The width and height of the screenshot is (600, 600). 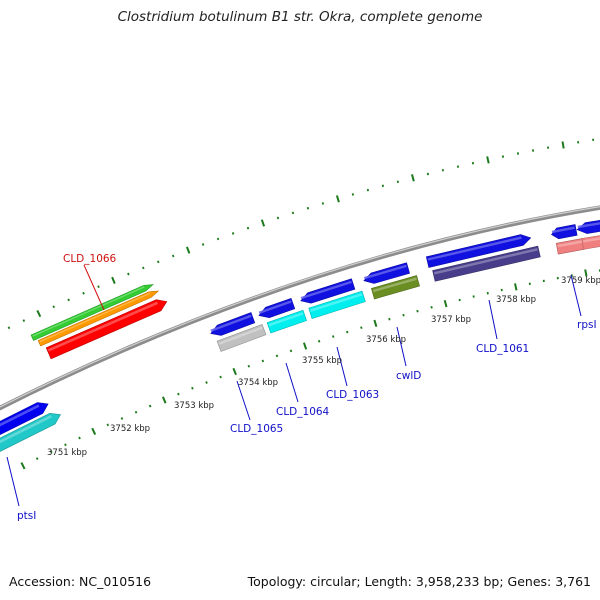 What do you see at coordinates (408, 376) in the screenshot?
I see `gene-label-cwlD: cwlD` at bounding box center [408, 376].